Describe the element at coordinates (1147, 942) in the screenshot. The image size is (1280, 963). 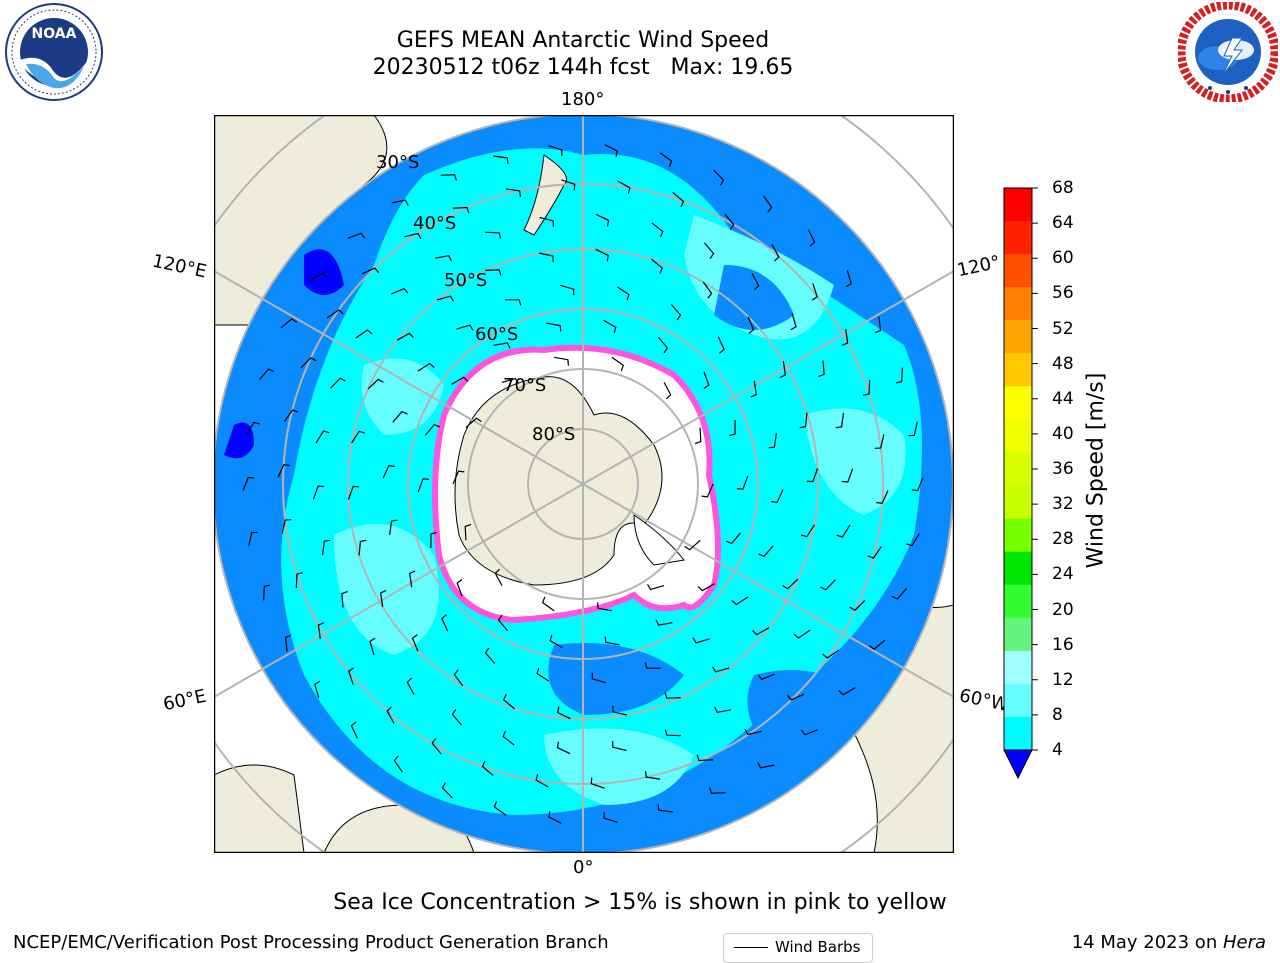
I see `footer-date: 14 May 2023 on` at that location.